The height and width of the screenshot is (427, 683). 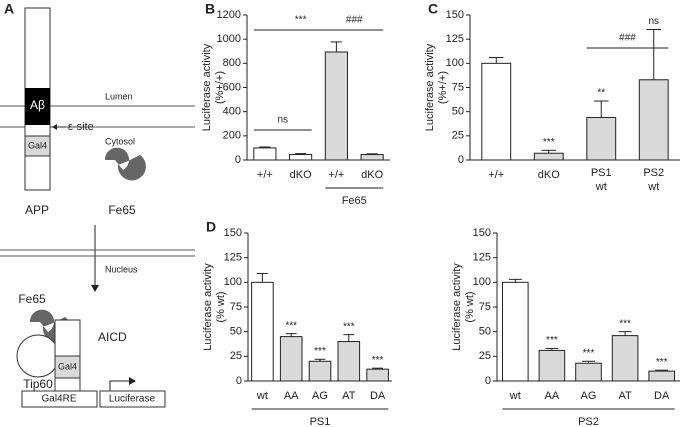 What do you see at coordinates (210, 9) in the screenshot?
I see `panel-label: B` at bounding box center [210, 9].